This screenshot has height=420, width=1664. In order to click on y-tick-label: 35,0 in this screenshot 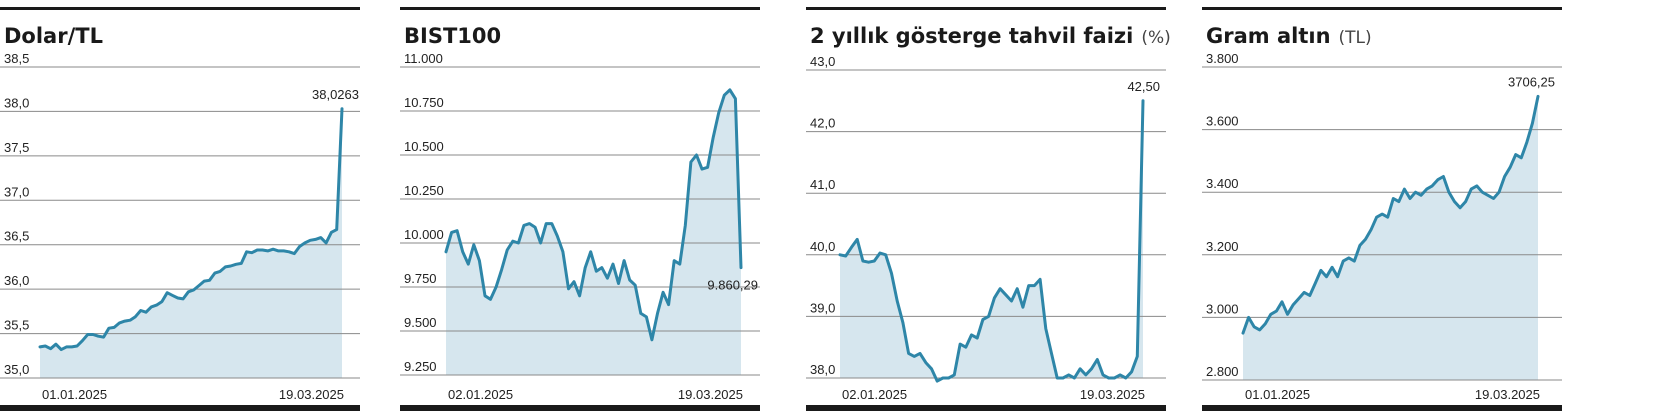, I will do `click(16, 369)`.